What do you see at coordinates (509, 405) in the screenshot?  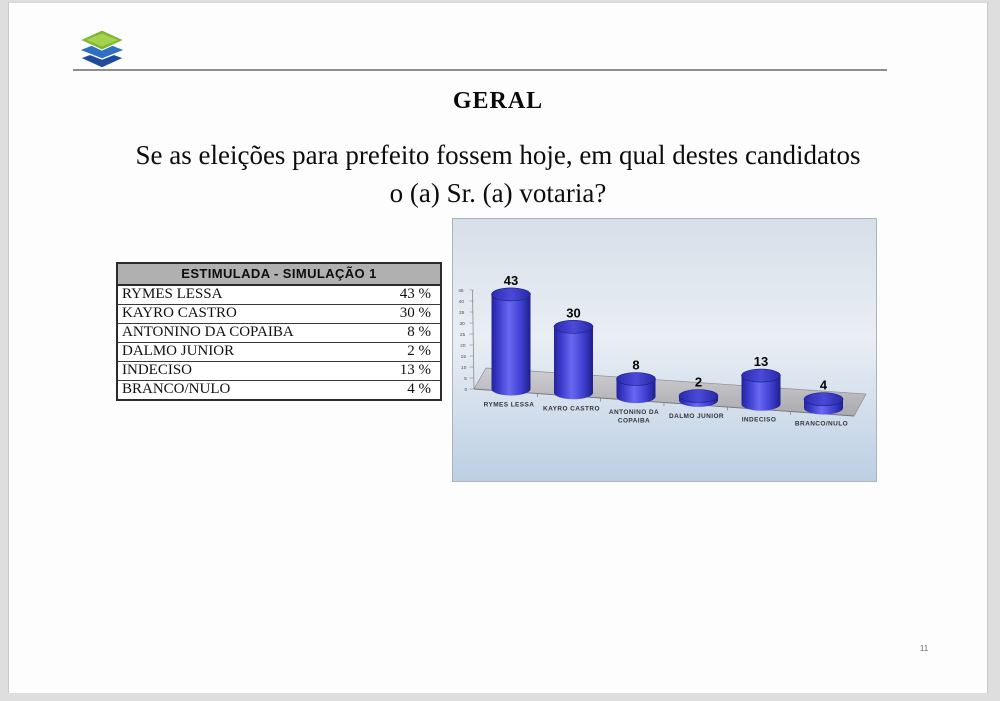 I see `category-label: RYMES LESSA` at bounding box center [509, 405].